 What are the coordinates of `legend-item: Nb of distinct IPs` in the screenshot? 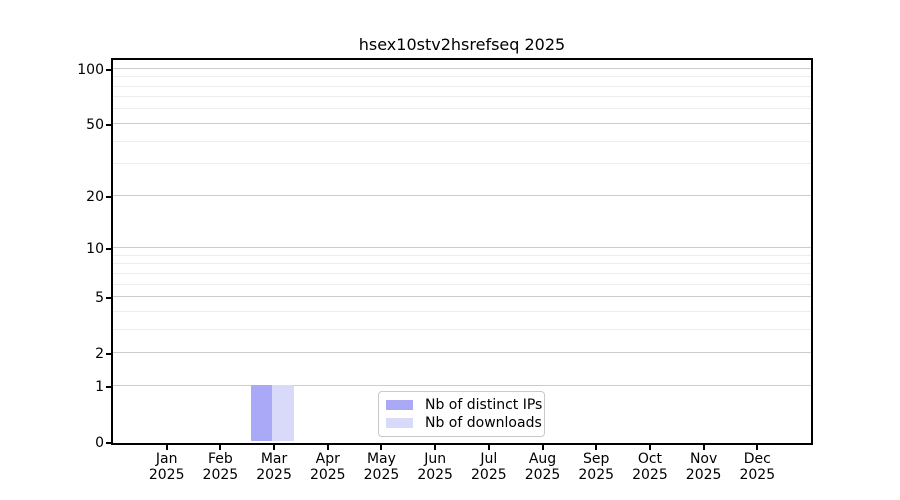 It's located at (464, 405).